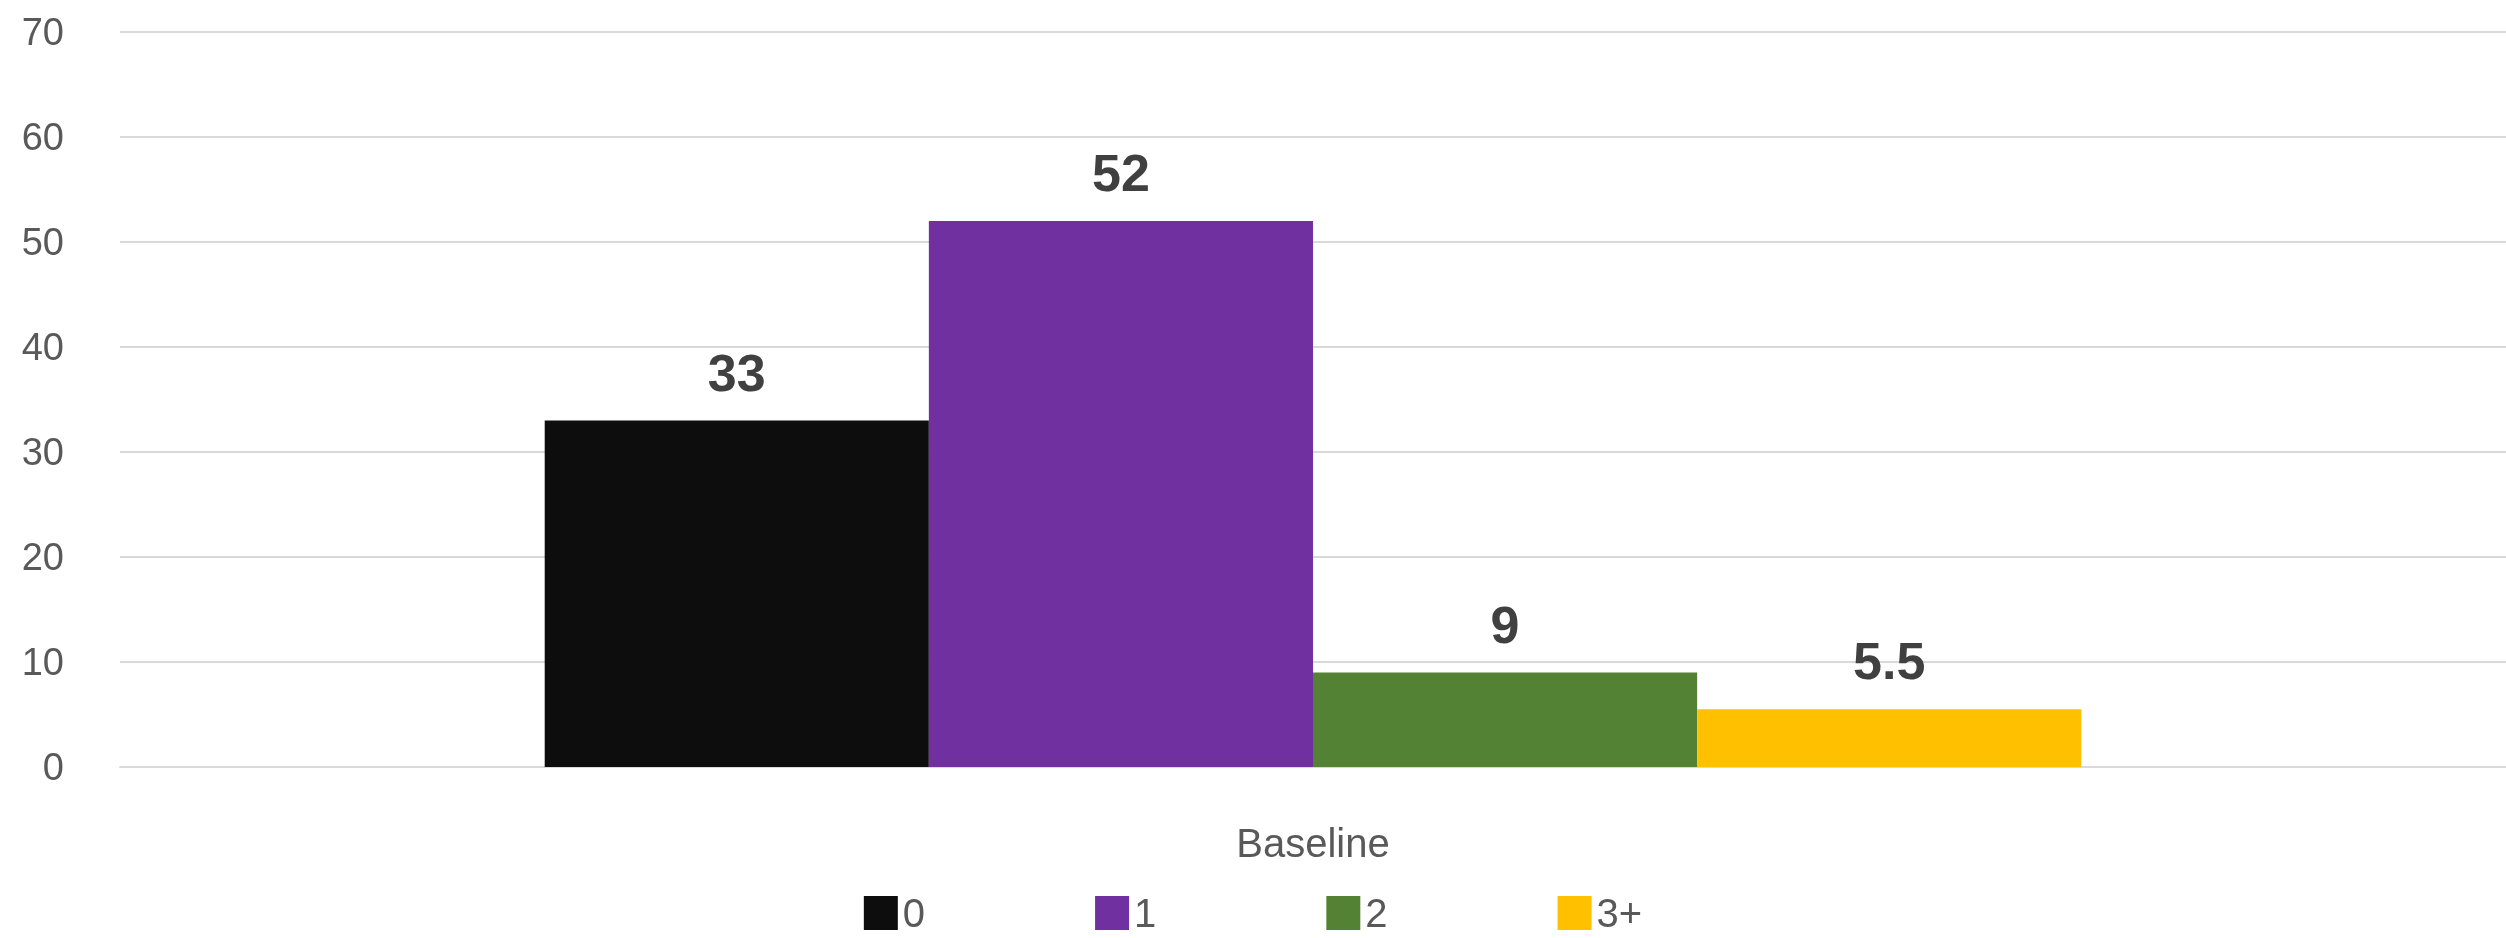 The height and width of the screenshot is (938, 2506). Describe the element at coordinates (1376, 913) in the screenshot. I see `legend-label: 2` at that location.